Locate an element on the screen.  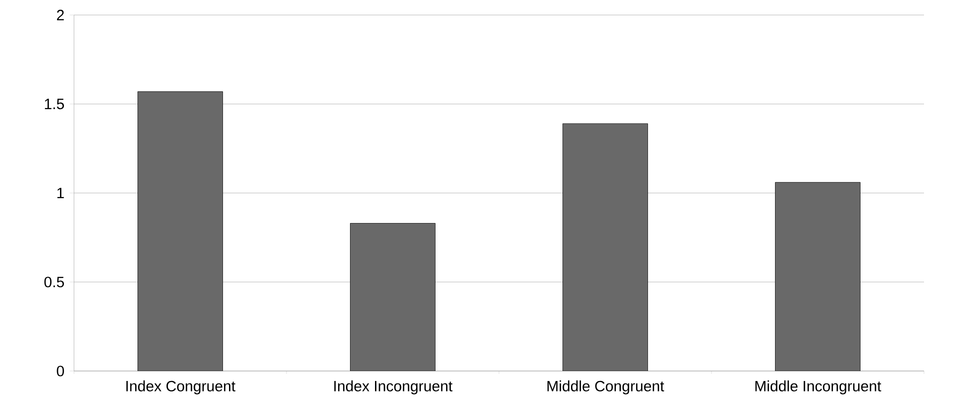
y-tick-label: 2 is located at coordinates (60, 15).